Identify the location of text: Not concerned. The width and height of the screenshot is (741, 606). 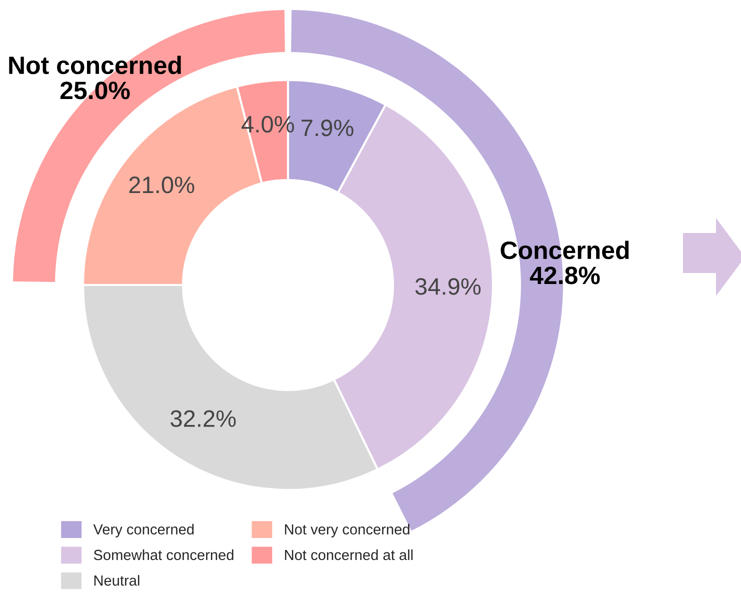
(95, 65).